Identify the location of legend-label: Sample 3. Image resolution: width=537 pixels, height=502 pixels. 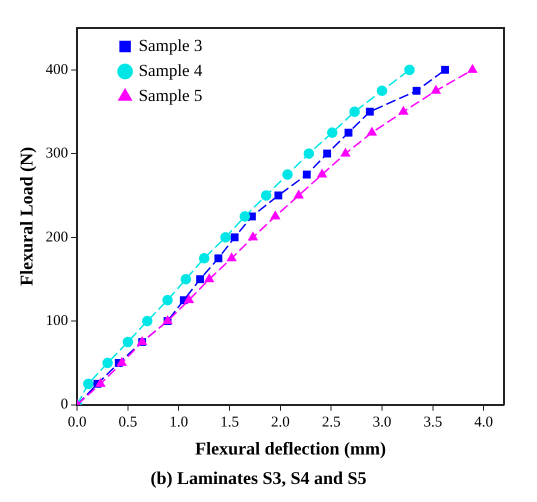
(170, 45).